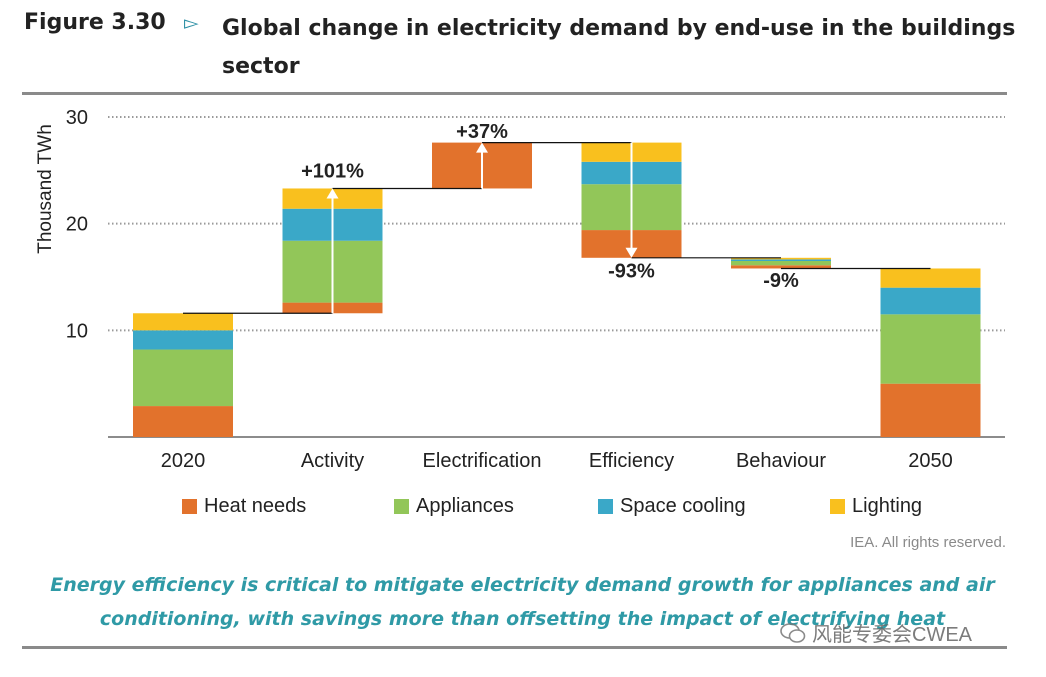 This screenshot has height=677, width=1046. What do you see at coordinates (77, 118) in the screenshot?
I see `y-tick-label: 30` at bounding box center [77, 118].